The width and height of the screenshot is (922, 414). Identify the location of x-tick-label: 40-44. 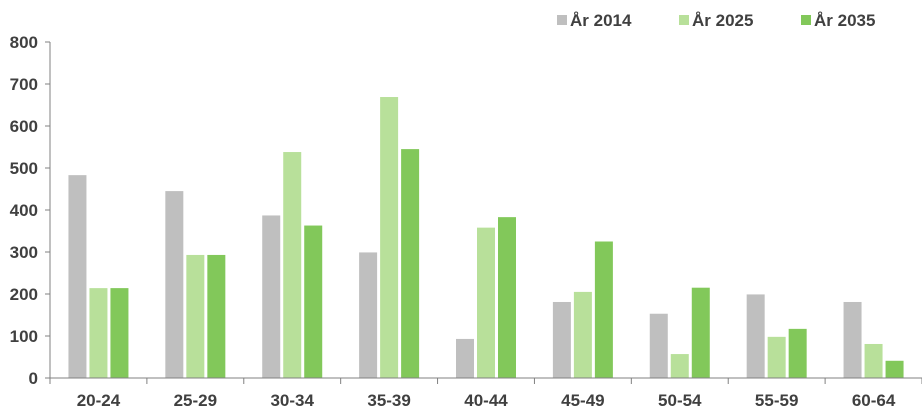
(486, 400).